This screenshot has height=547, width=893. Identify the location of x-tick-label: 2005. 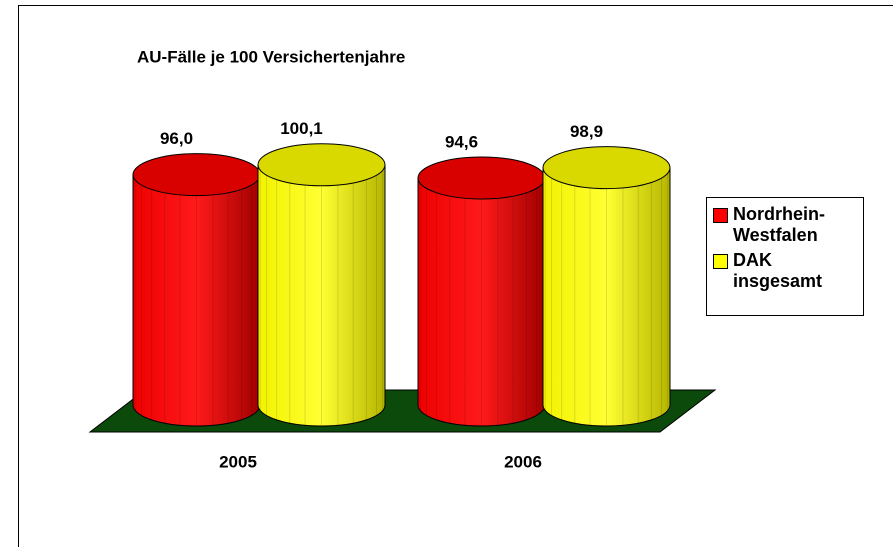
(238, 461).